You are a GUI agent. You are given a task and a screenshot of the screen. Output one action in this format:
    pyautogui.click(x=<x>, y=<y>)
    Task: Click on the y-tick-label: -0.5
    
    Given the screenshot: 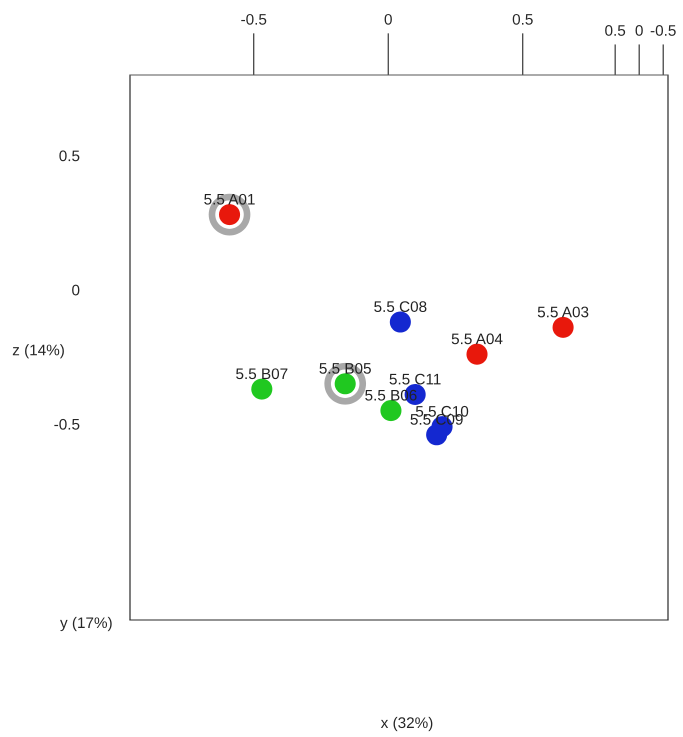 What is the action you would take?
    pyautogui.click(x=67, y=424)
    